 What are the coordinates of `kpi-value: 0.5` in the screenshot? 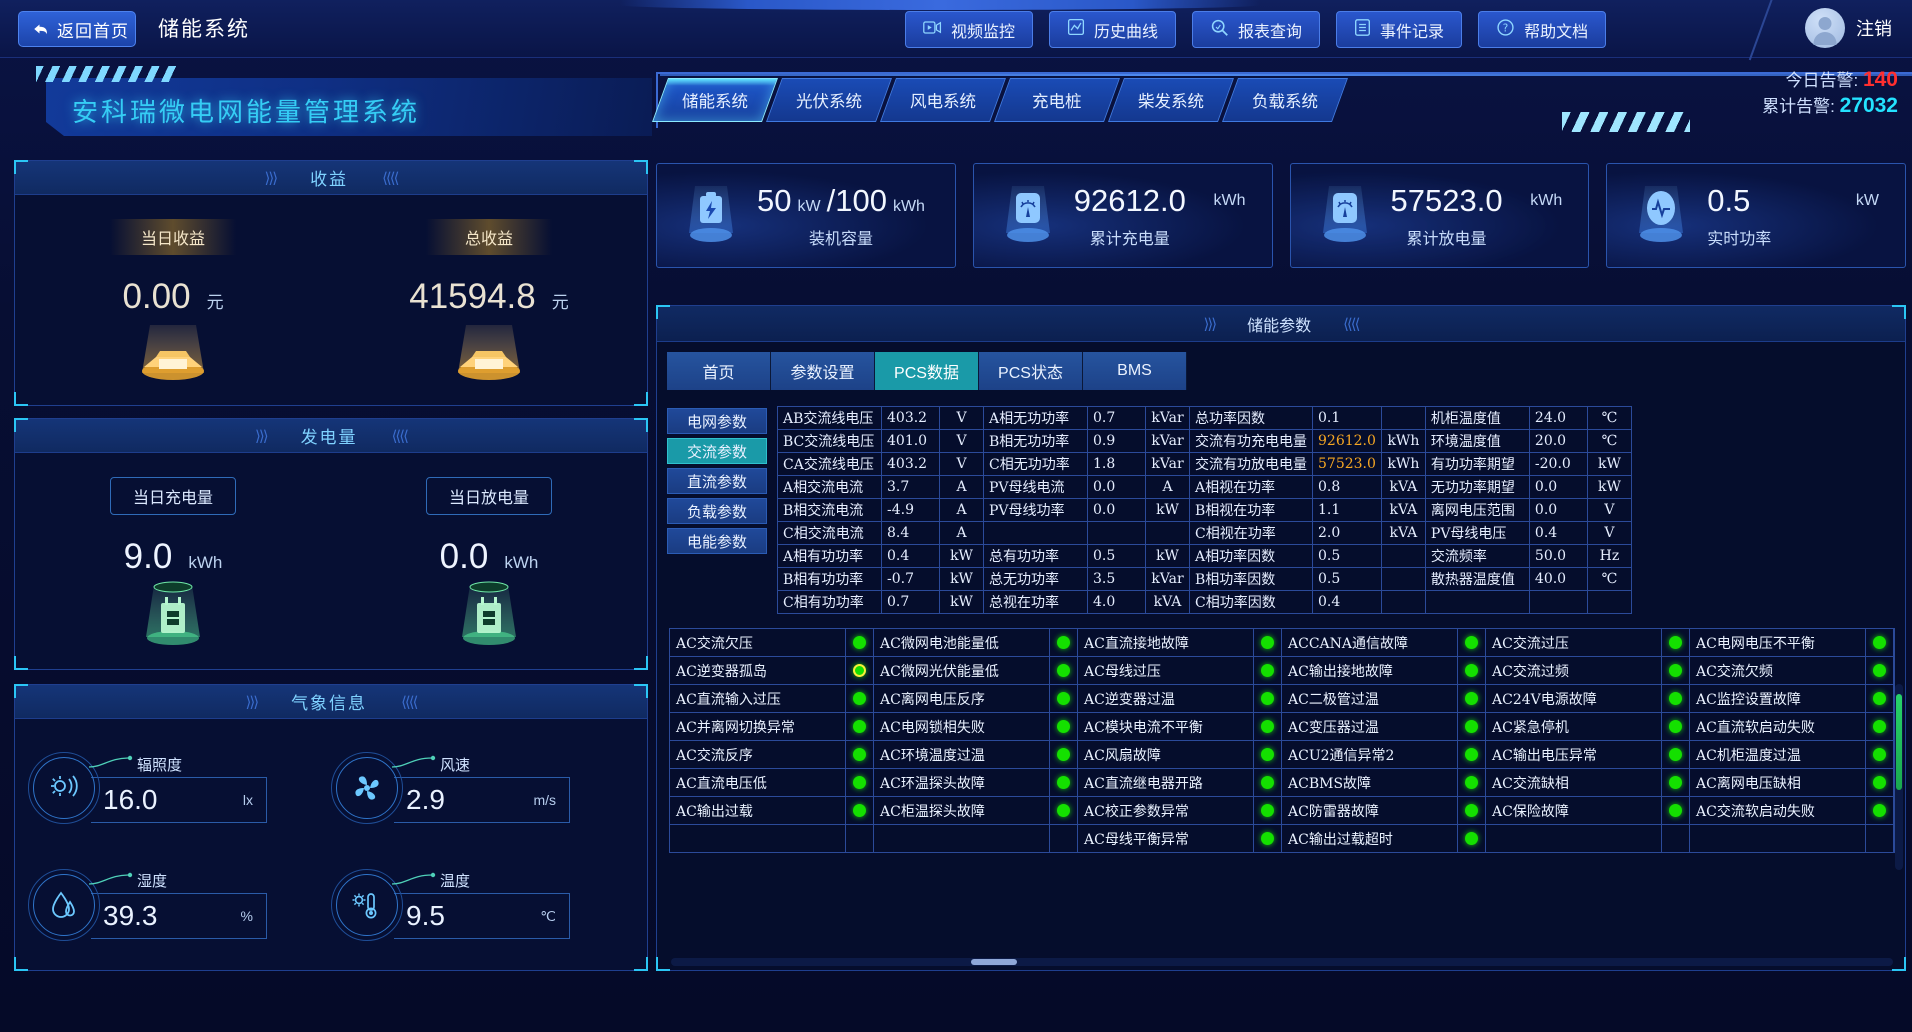 It's located at (1729, 200).